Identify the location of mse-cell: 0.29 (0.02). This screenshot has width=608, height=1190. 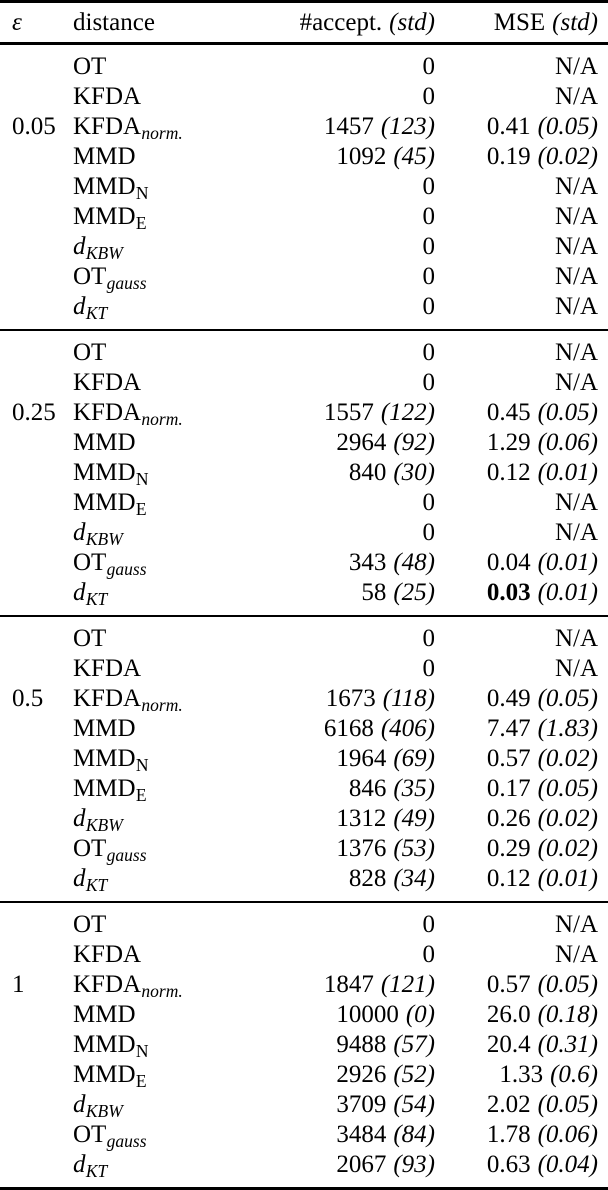
(521, 849).